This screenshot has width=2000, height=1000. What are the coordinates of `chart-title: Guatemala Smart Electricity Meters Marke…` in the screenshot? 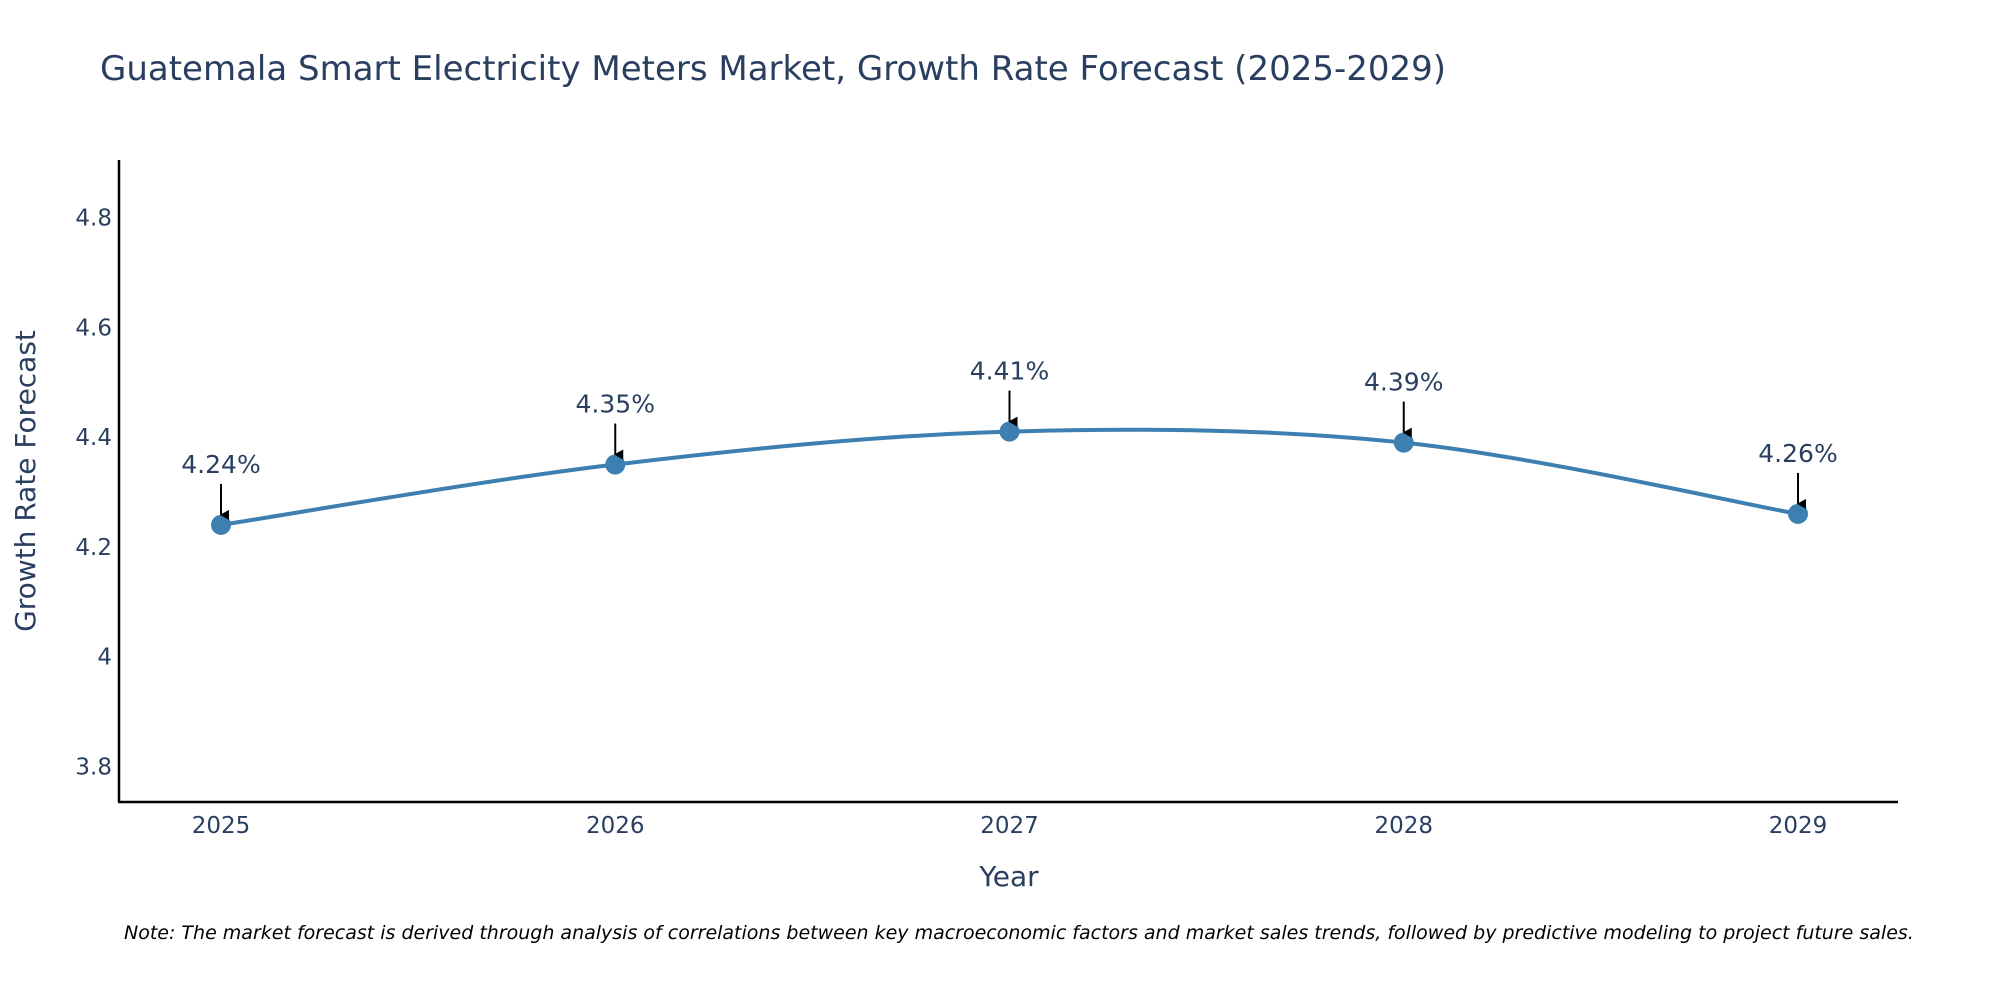 It's located at (773, 69).